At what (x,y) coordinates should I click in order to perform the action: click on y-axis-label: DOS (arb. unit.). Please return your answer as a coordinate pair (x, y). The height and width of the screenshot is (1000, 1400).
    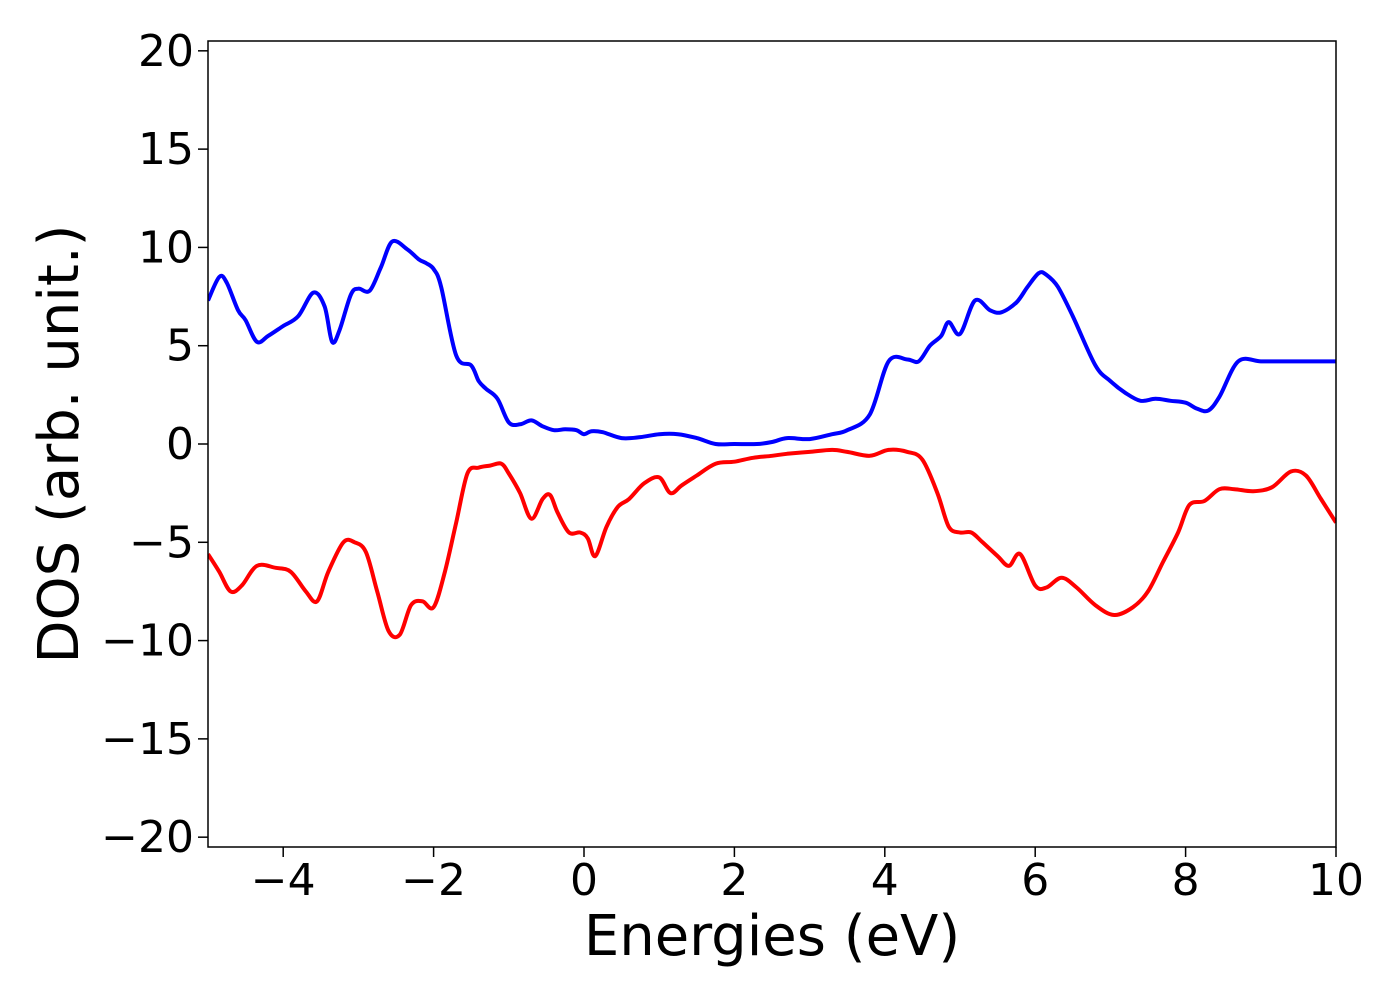
    Looking at the image, I should click on (59, 443).